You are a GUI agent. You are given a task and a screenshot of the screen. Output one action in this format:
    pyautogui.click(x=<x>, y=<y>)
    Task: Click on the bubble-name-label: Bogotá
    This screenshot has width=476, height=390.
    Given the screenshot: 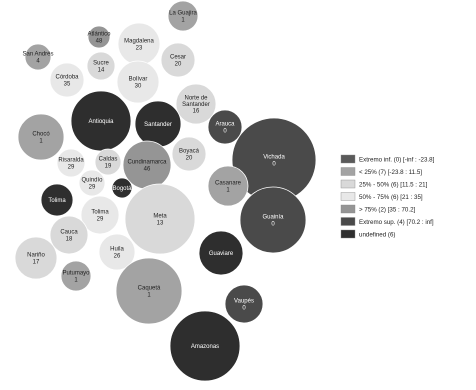 What is the action you would take?
    pyautogui.click(x=122, y=189)
    